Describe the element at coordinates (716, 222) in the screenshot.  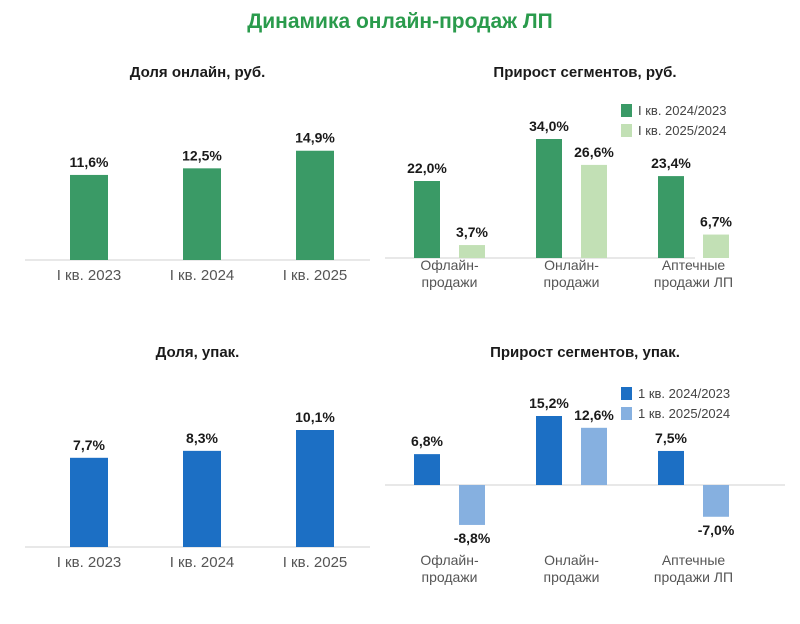
I see `data-label: 6,7%` at that location.